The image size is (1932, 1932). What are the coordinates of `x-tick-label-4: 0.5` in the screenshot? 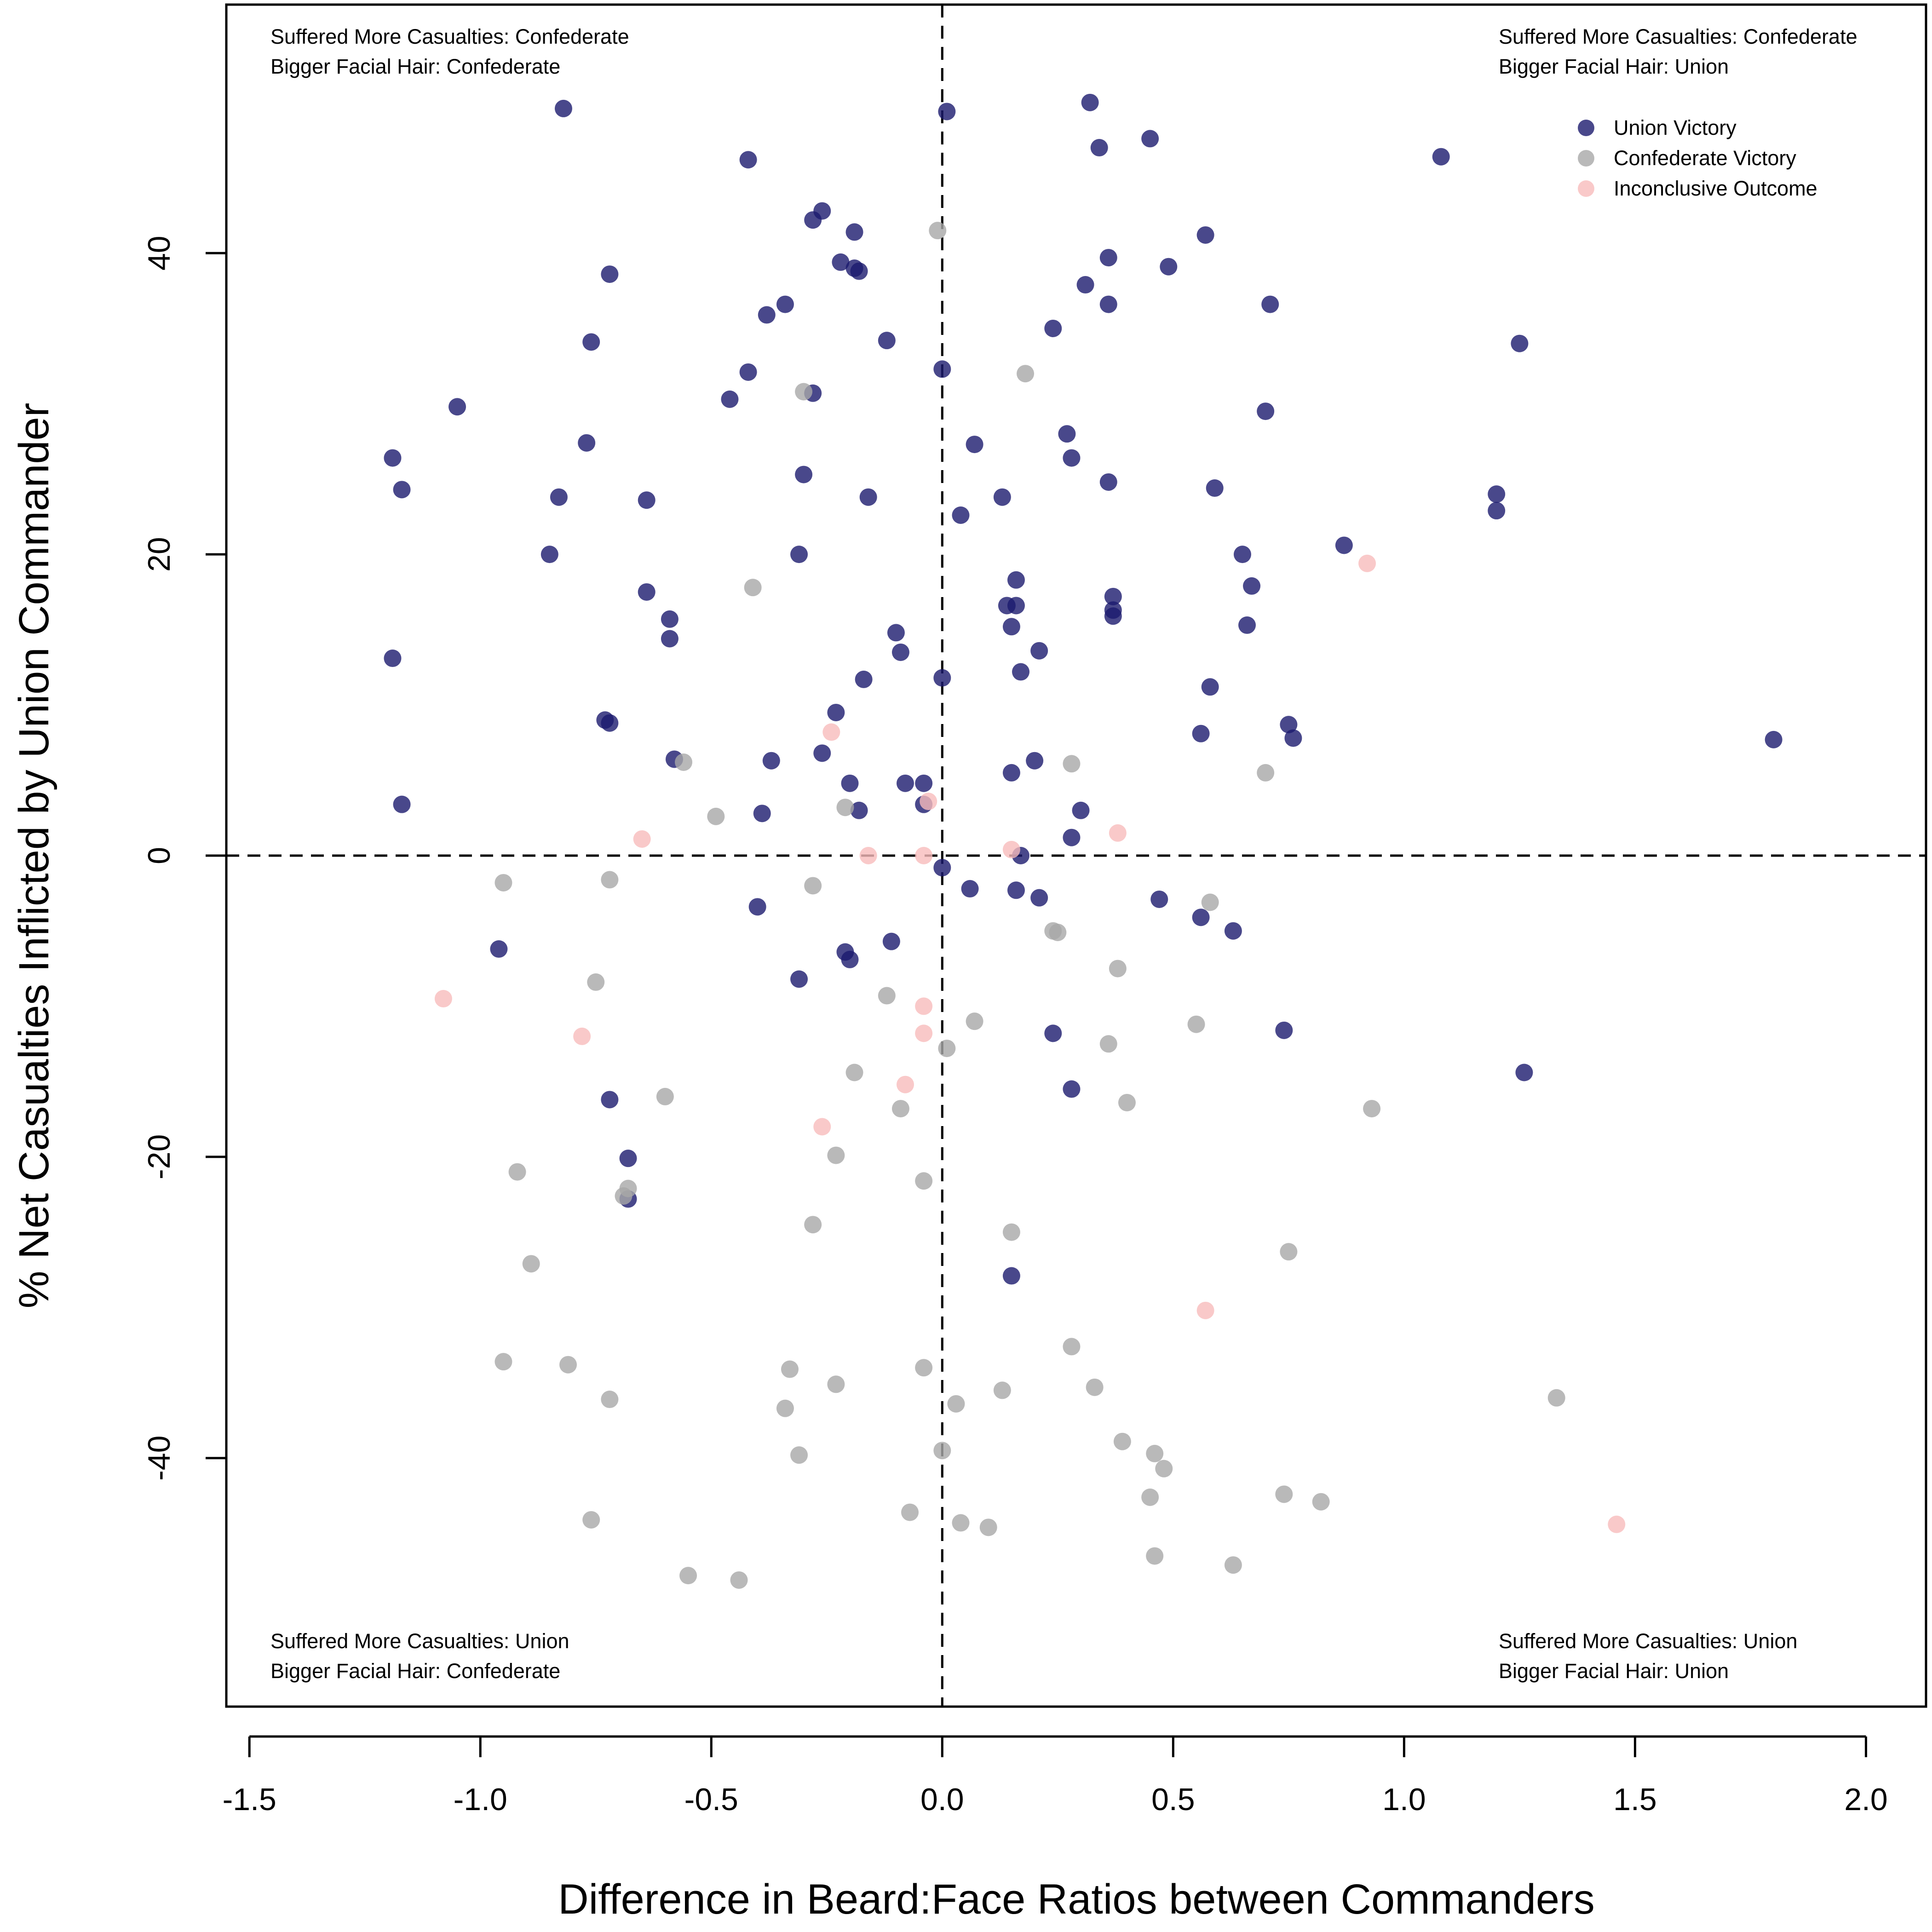 It's located at (1173, 1799).